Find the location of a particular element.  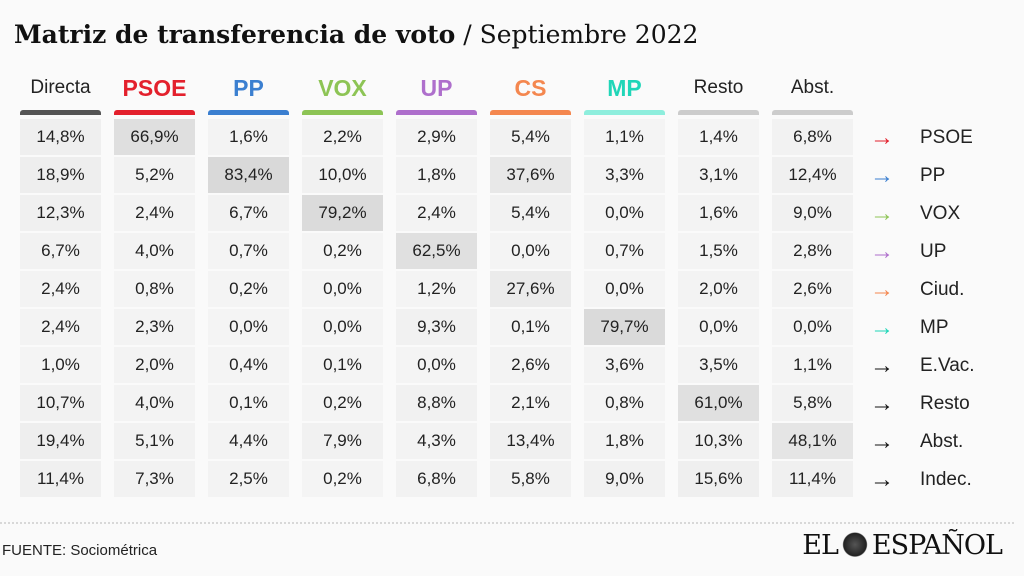

row-label: → Resto is located at coordinates (920, 404).